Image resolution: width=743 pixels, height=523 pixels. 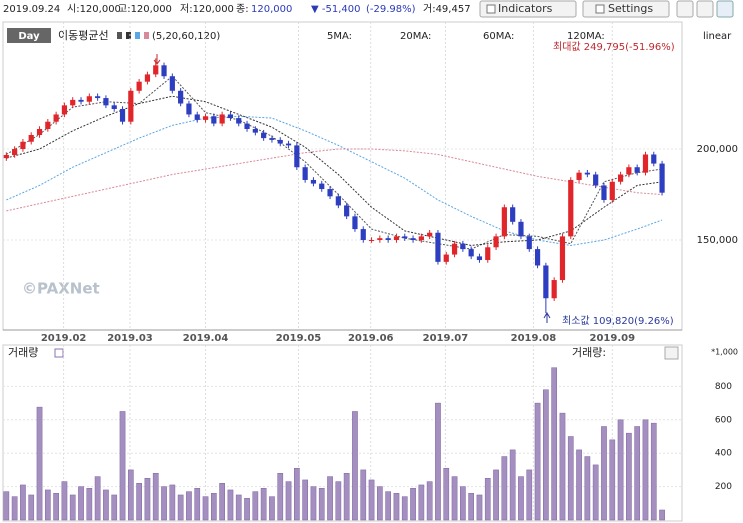 I want to click on quote-date: 2019.09.24, so click(x=31, y=9).